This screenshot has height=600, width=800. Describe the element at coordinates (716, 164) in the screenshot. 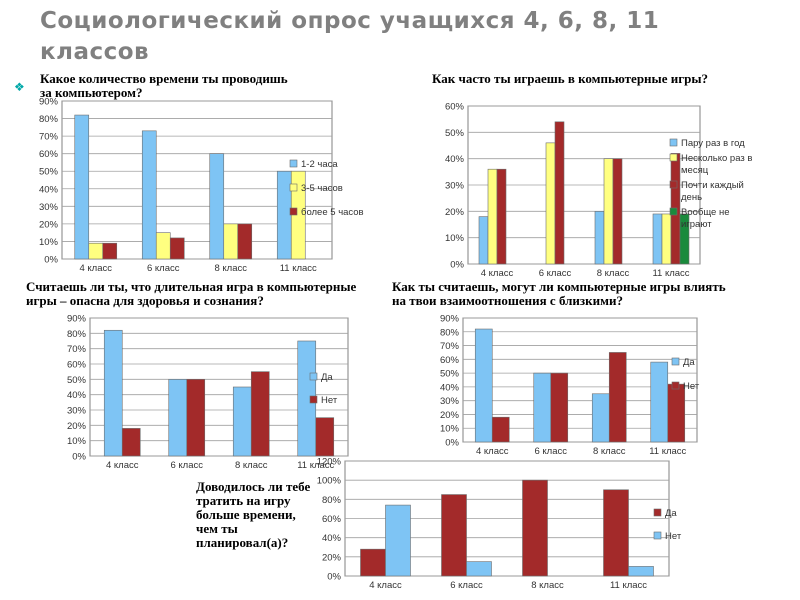

I see `legend-label: Несколько раз в месяц` at that location.